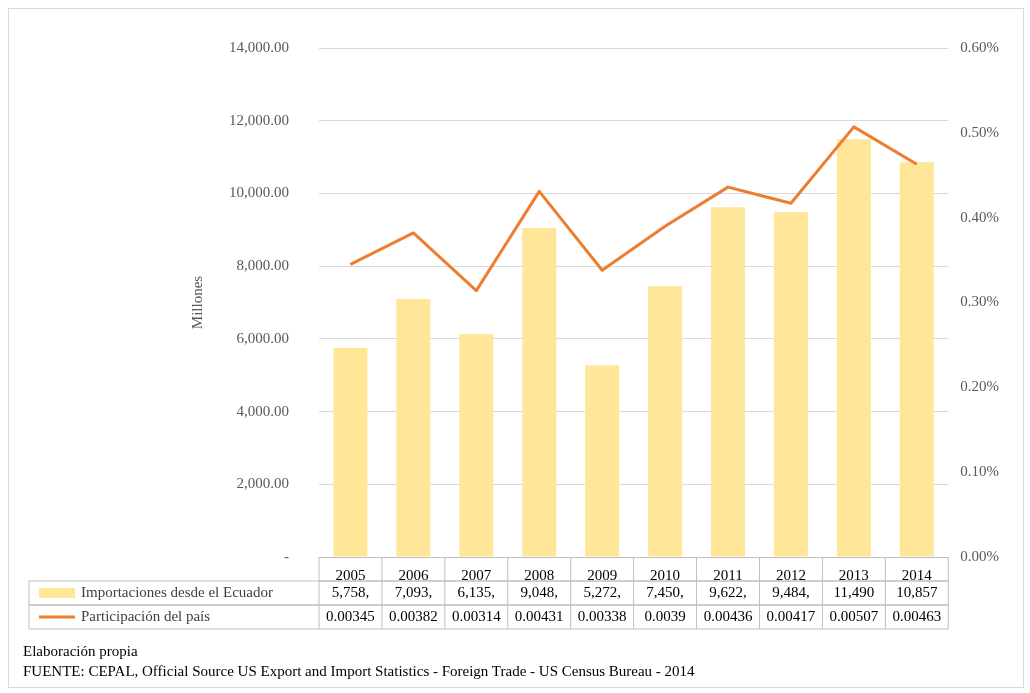 The height and width of the screenshot is (693, 1030). I want to click on data-label: 5,758,, so click(350, 591).